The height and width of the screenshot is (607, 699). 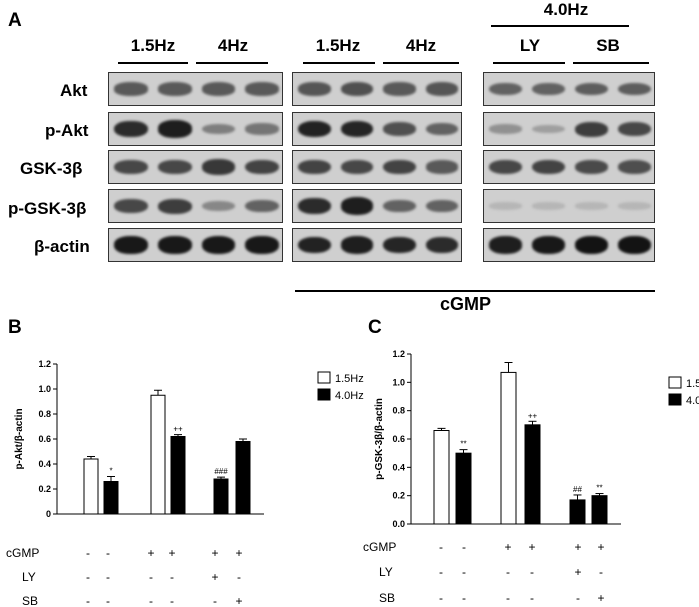 What do you see at coordinates (324, 377) in the screenshot?
I see `legend-swatch` at bounding box center [324, 377].